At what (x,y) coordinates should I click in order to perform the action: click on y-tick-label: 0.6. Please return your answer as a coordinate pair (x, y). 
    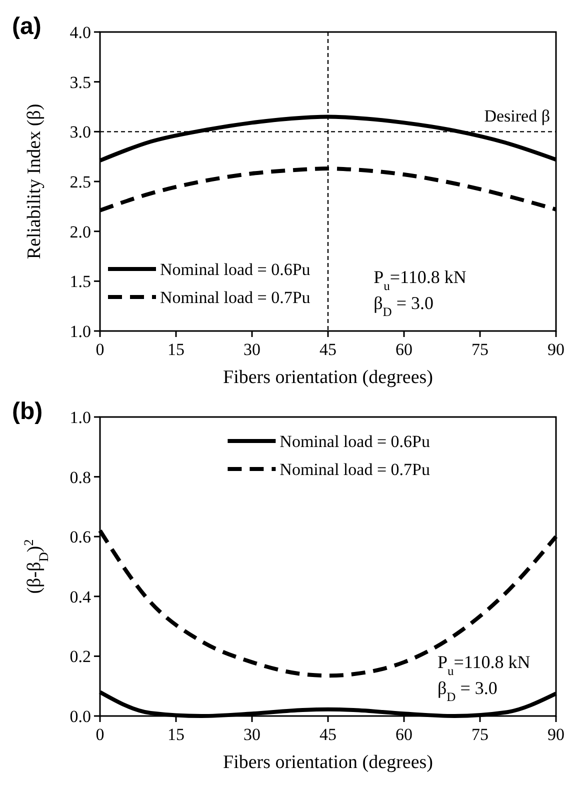
    Looking at the image, I should click on (80, 537).